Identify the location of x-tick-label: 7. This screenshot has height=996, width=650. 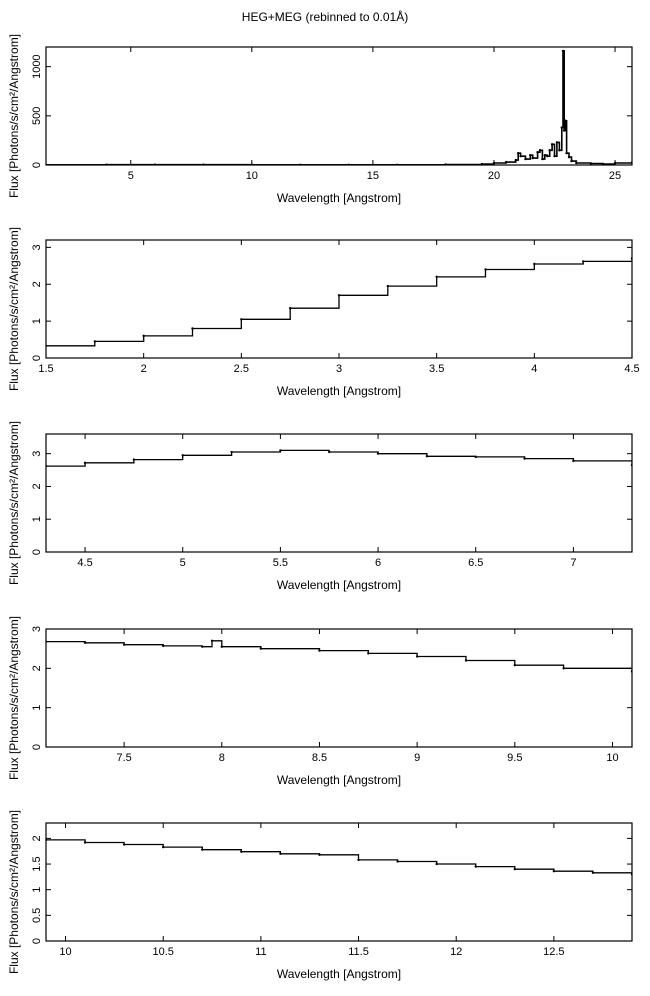
(573, 563).